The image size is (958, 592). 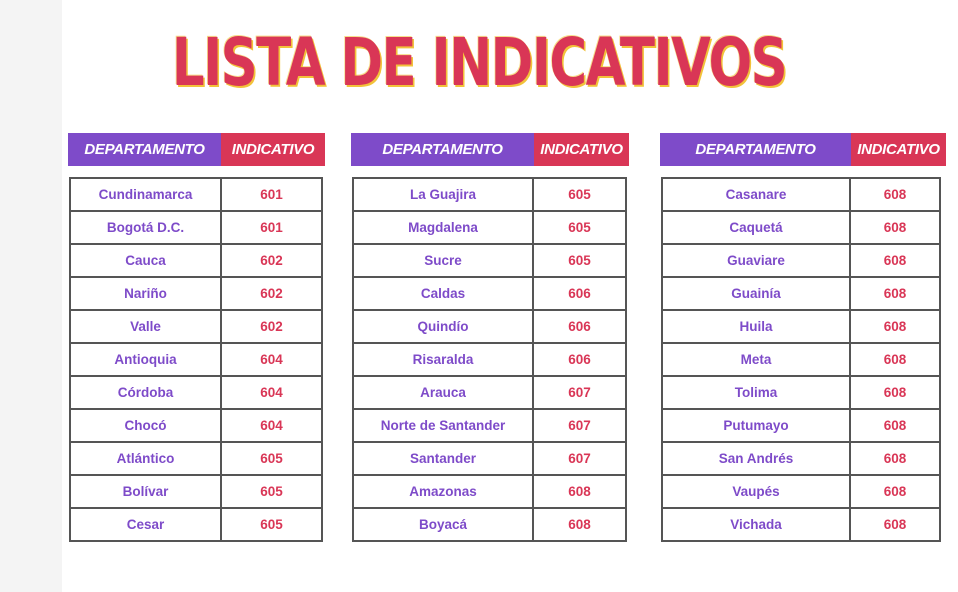 I want to click on departamento-cell: Cundinamarca, so click(x=145, y=194).